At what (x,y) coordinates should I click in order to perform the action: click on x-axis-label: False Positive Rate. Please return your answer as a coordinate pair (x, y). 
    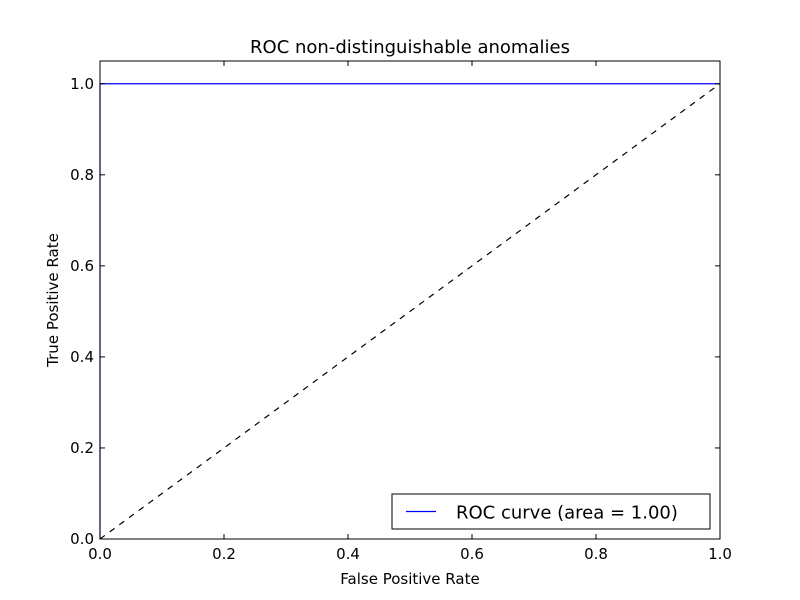
    Looking at the image, I should click on (409, 579).